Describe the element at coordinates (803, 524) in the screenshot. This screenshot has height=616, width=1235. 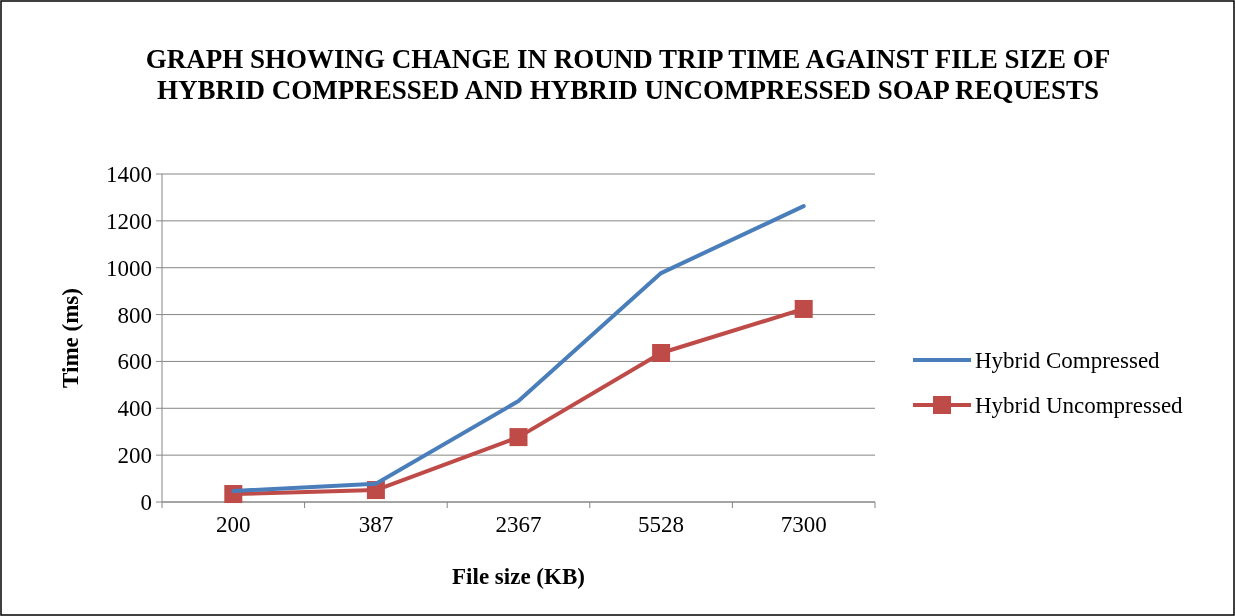
I see `x-tick-label: 7300` at that location.